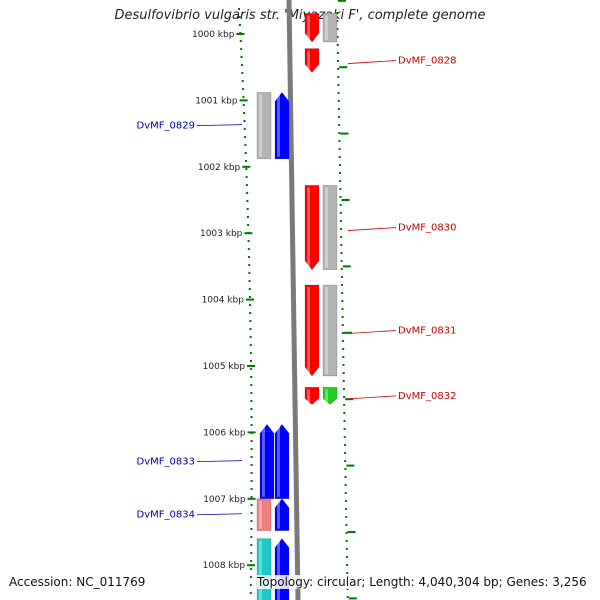 This screenshot has width=600, height=600. What do you see at coordinates (330, 28) in the screenshot?
I see `gene-DvMF_0828-gene` at bounding box center [330, 28].